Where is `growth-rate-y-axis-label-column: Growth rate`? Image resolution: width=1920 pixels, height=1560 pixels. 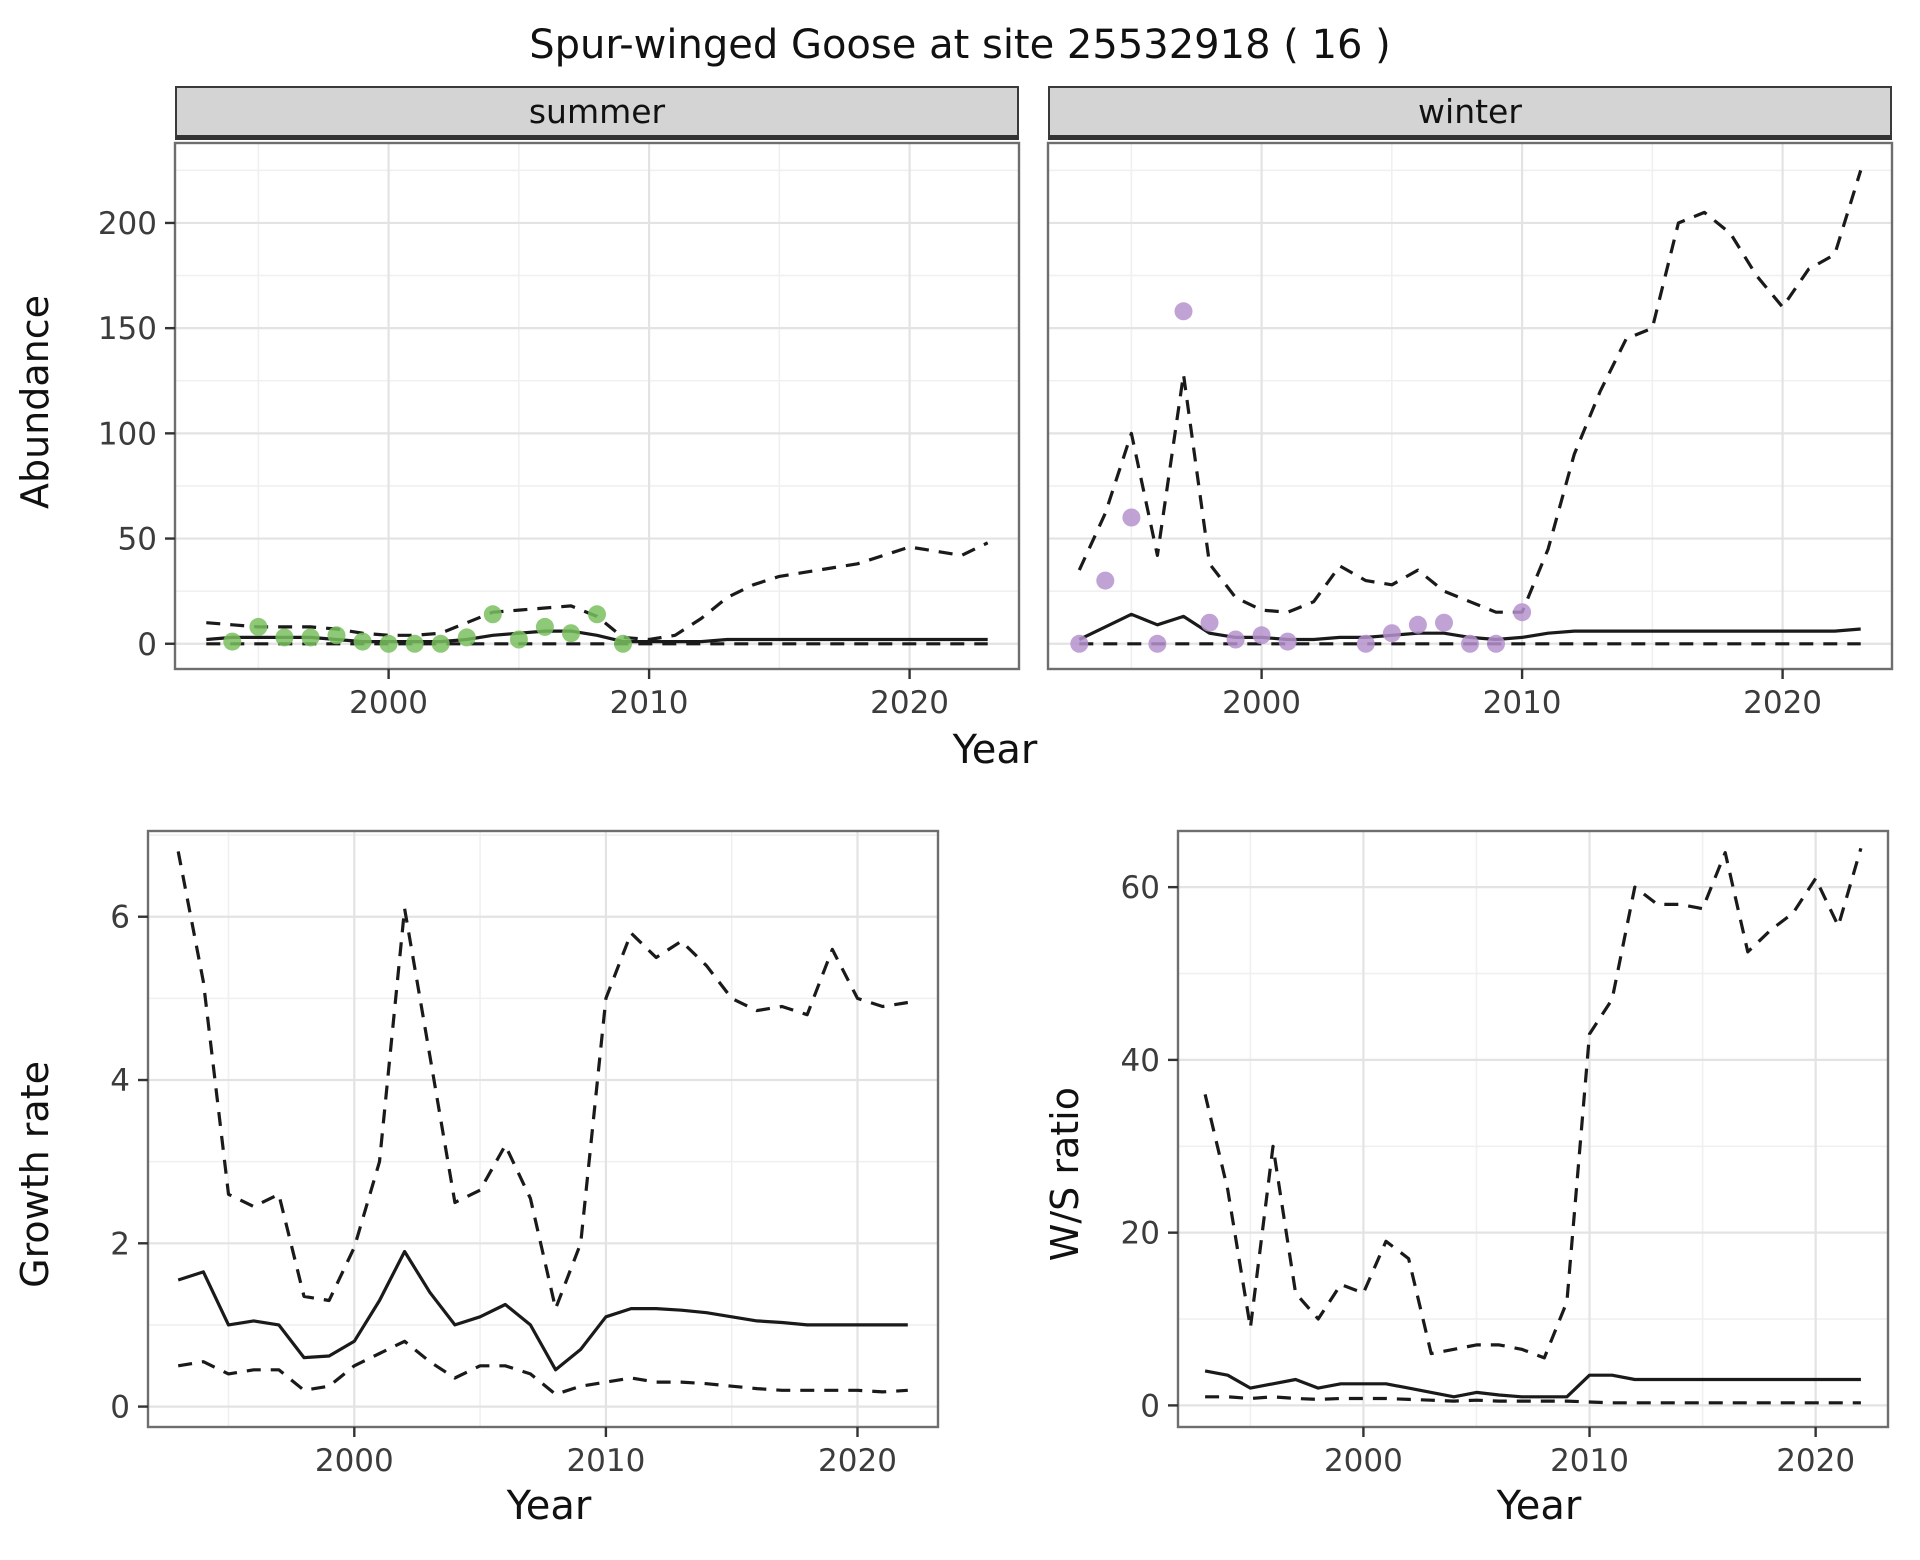 growth-rate-y-axis-label-column: Growth rate is located at coordinates (35, 1174).